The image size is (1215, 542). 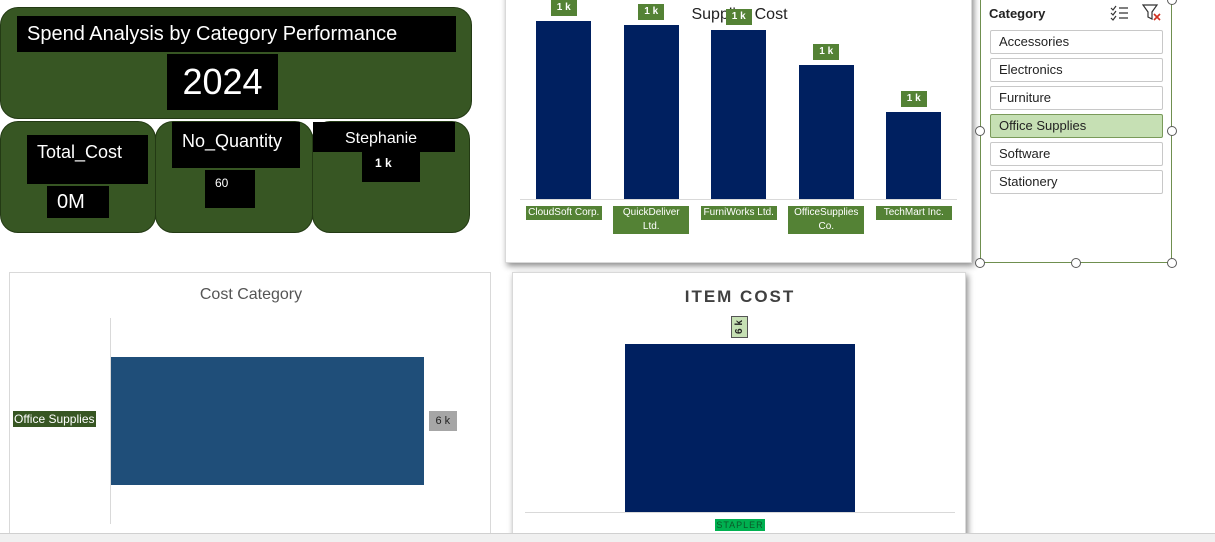 What do you see at coordinates (236, 34) in the screenshot?
I see `page-title: Spend Analysis by Category Performance` at bounding box center [236, 34].